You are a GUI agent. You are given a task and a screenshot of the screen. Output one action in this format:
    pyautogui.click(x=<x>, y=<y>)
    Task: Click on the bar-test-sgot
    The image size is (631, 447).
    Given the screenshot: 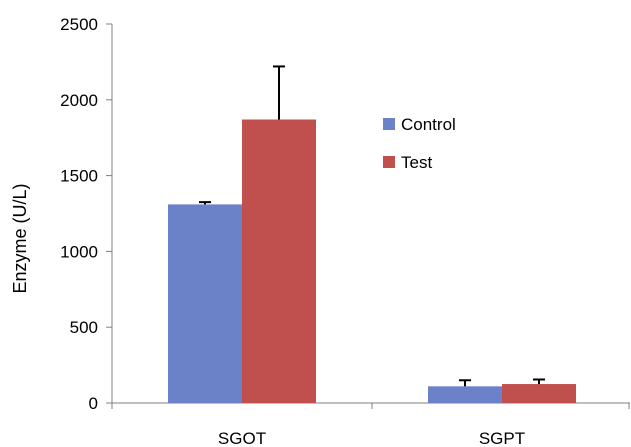 What is the action you would take?
    pyautogui.click(x=279, y=261)
    